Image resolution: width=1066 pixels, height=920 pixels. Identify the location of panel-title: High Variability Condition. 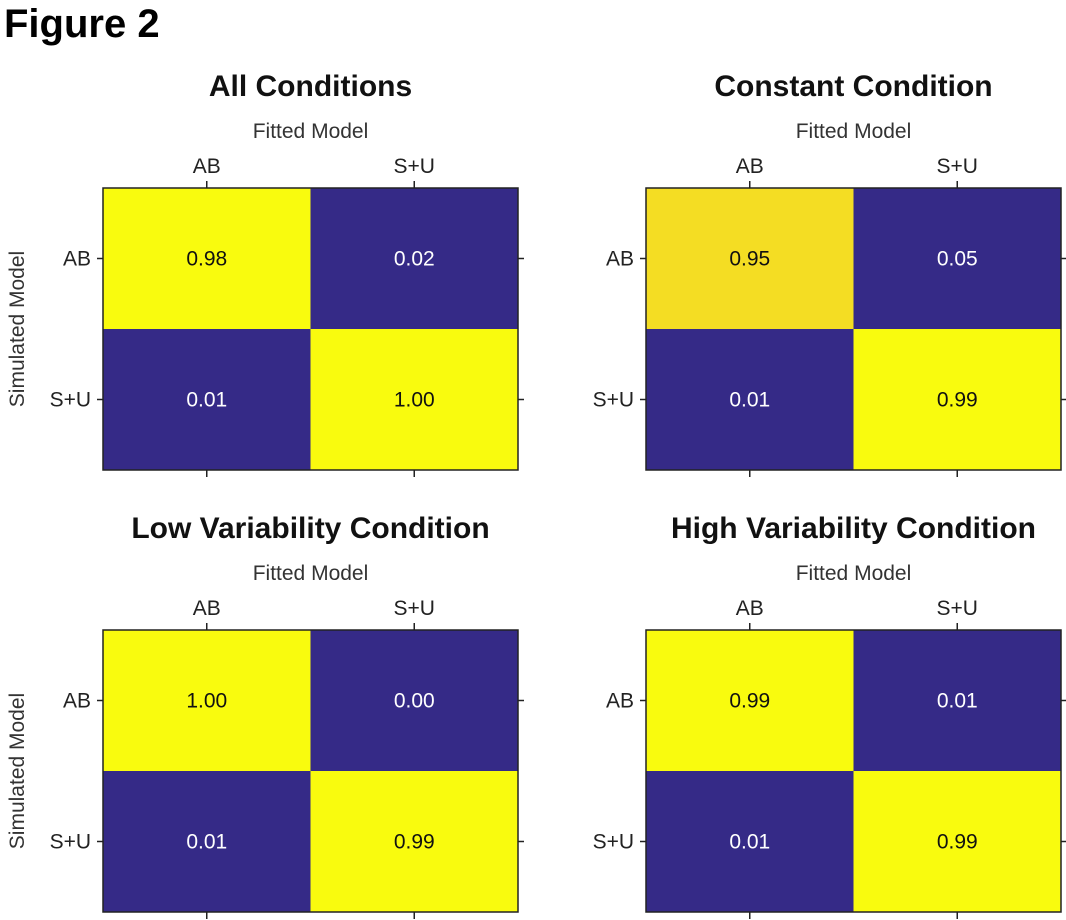
(853, 528).